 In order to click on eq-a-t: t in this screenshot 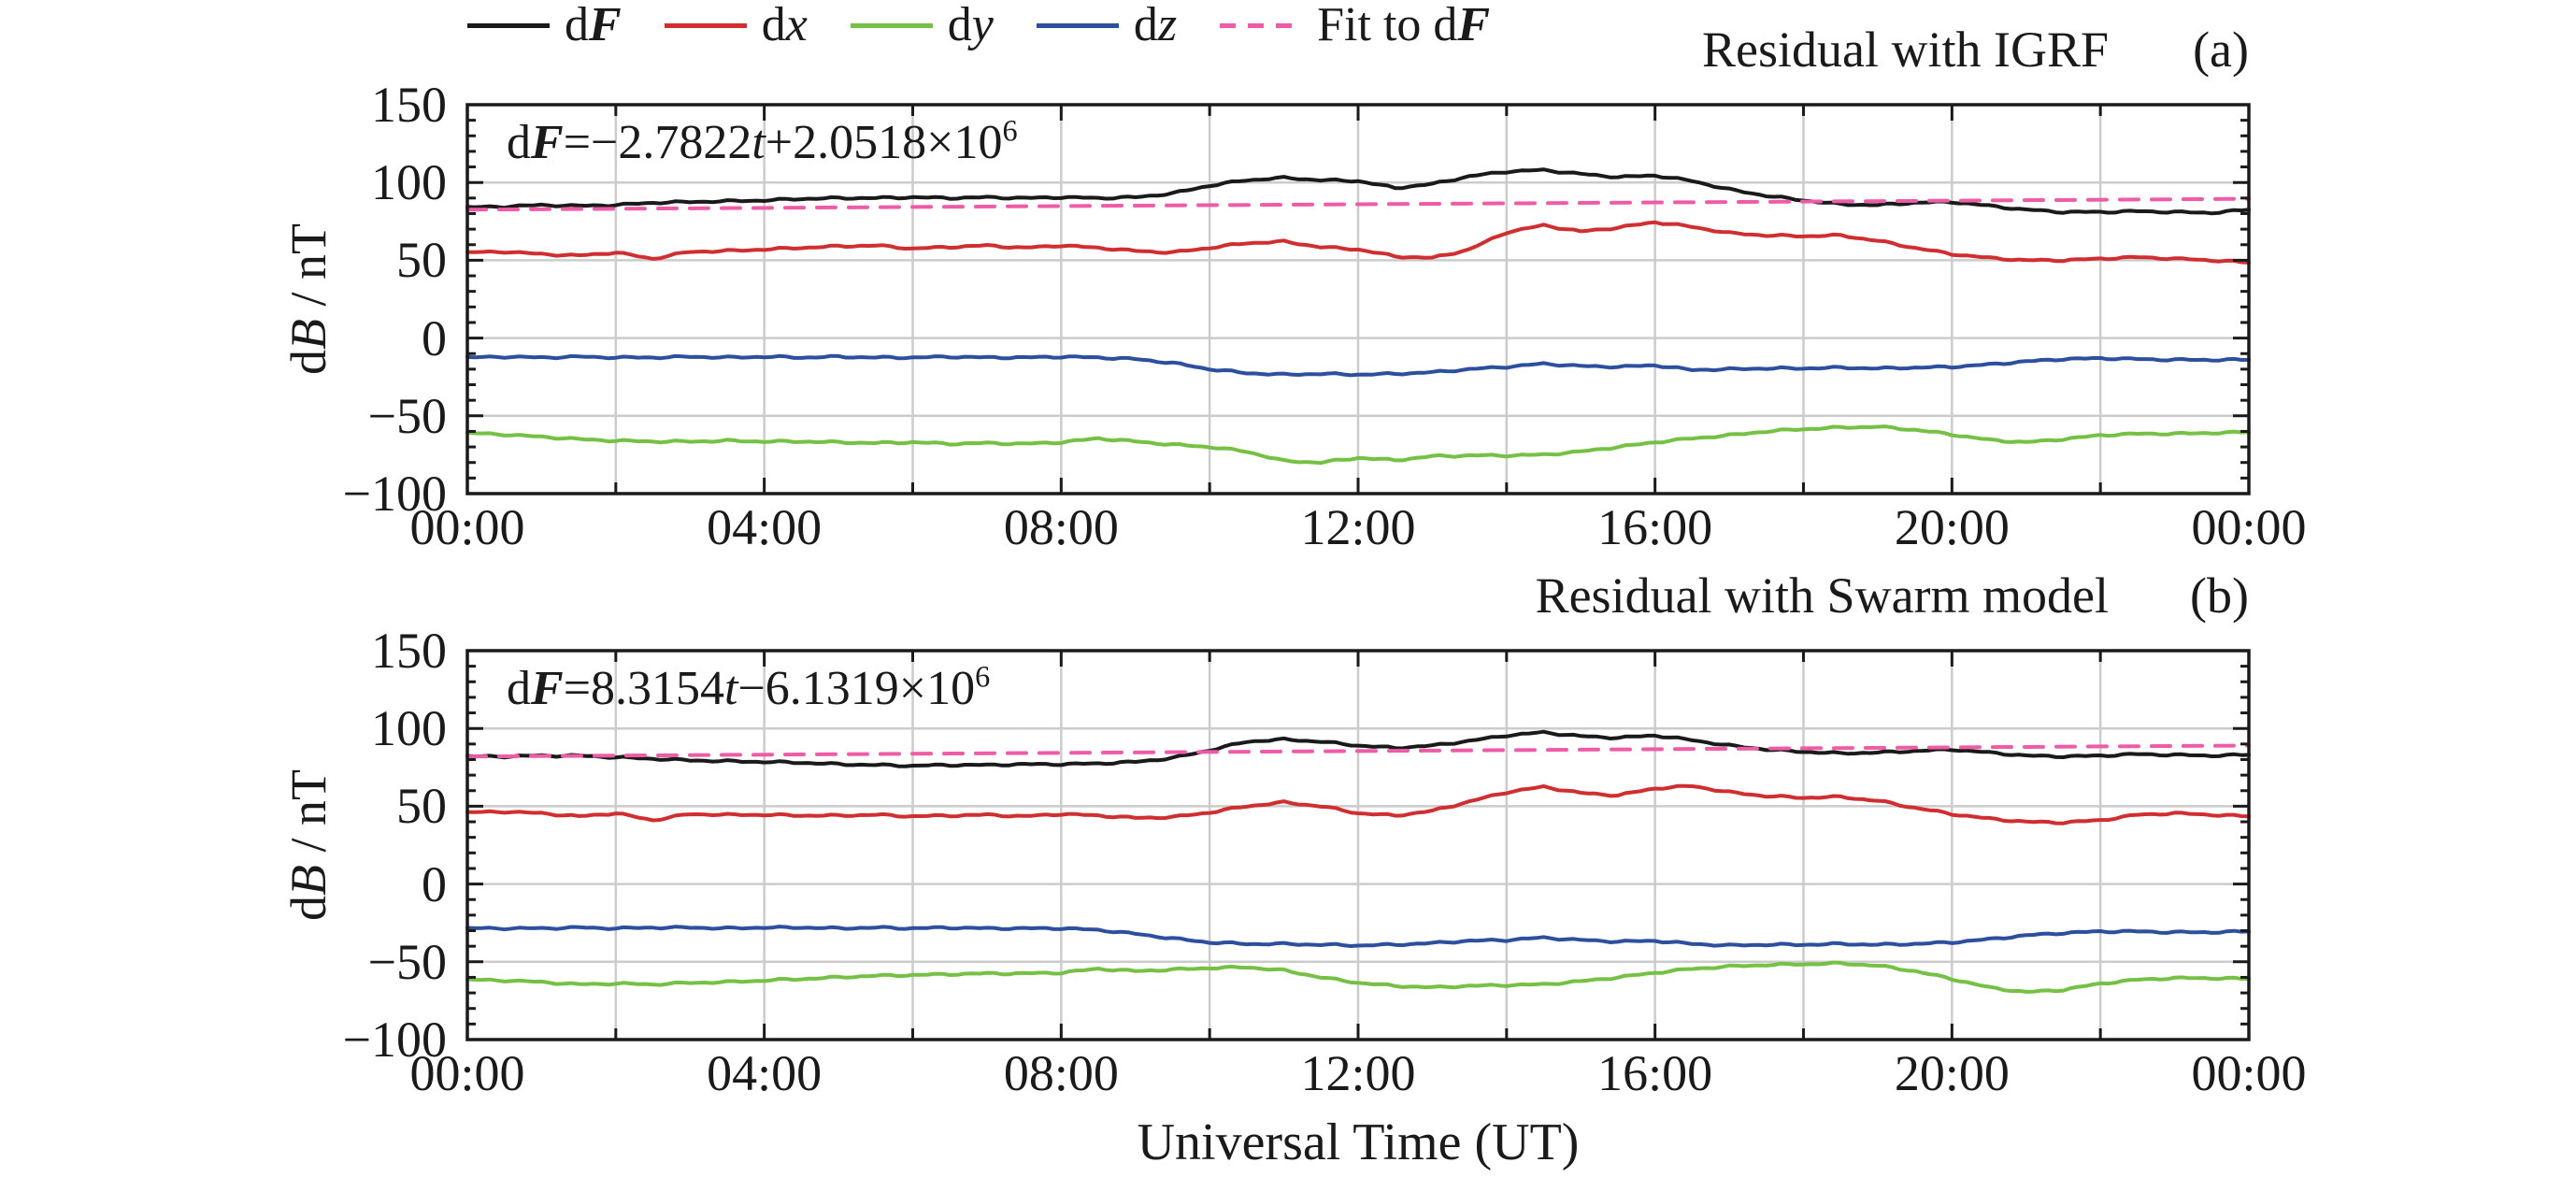, I will do `click(758, 142)`.